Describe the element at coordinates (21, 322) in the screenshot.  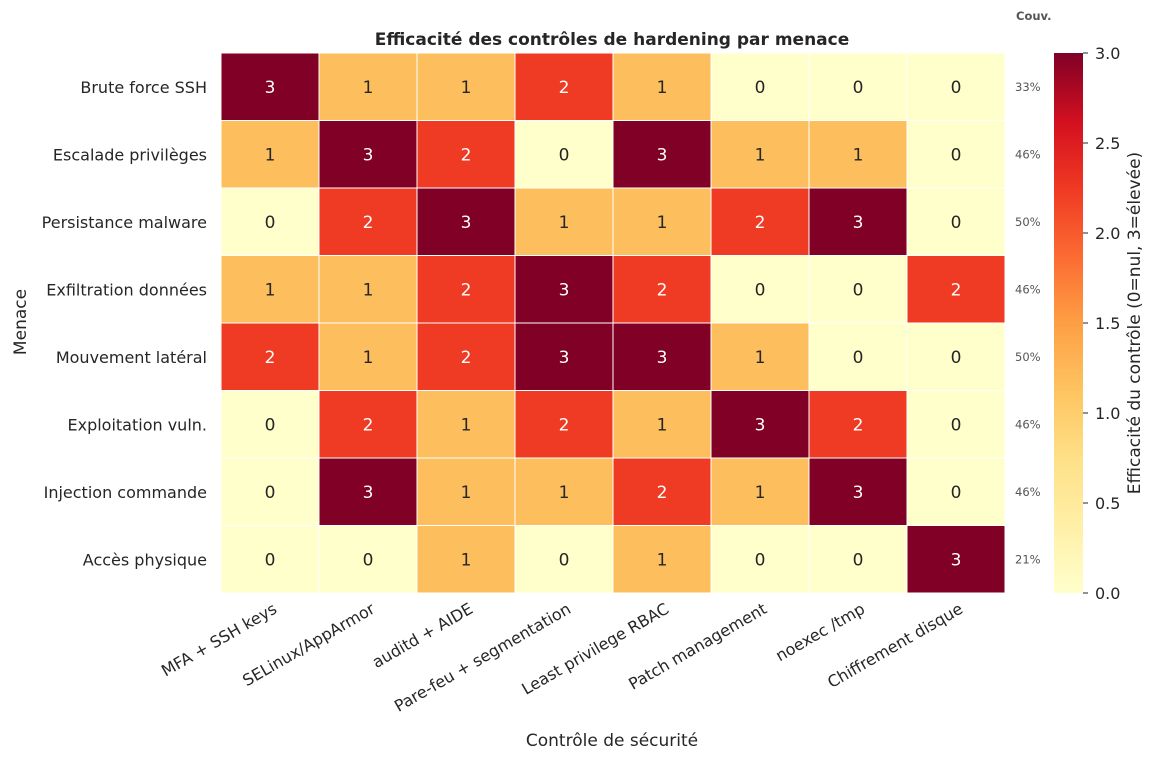
I see `y-axis-label: Menace` at that location.